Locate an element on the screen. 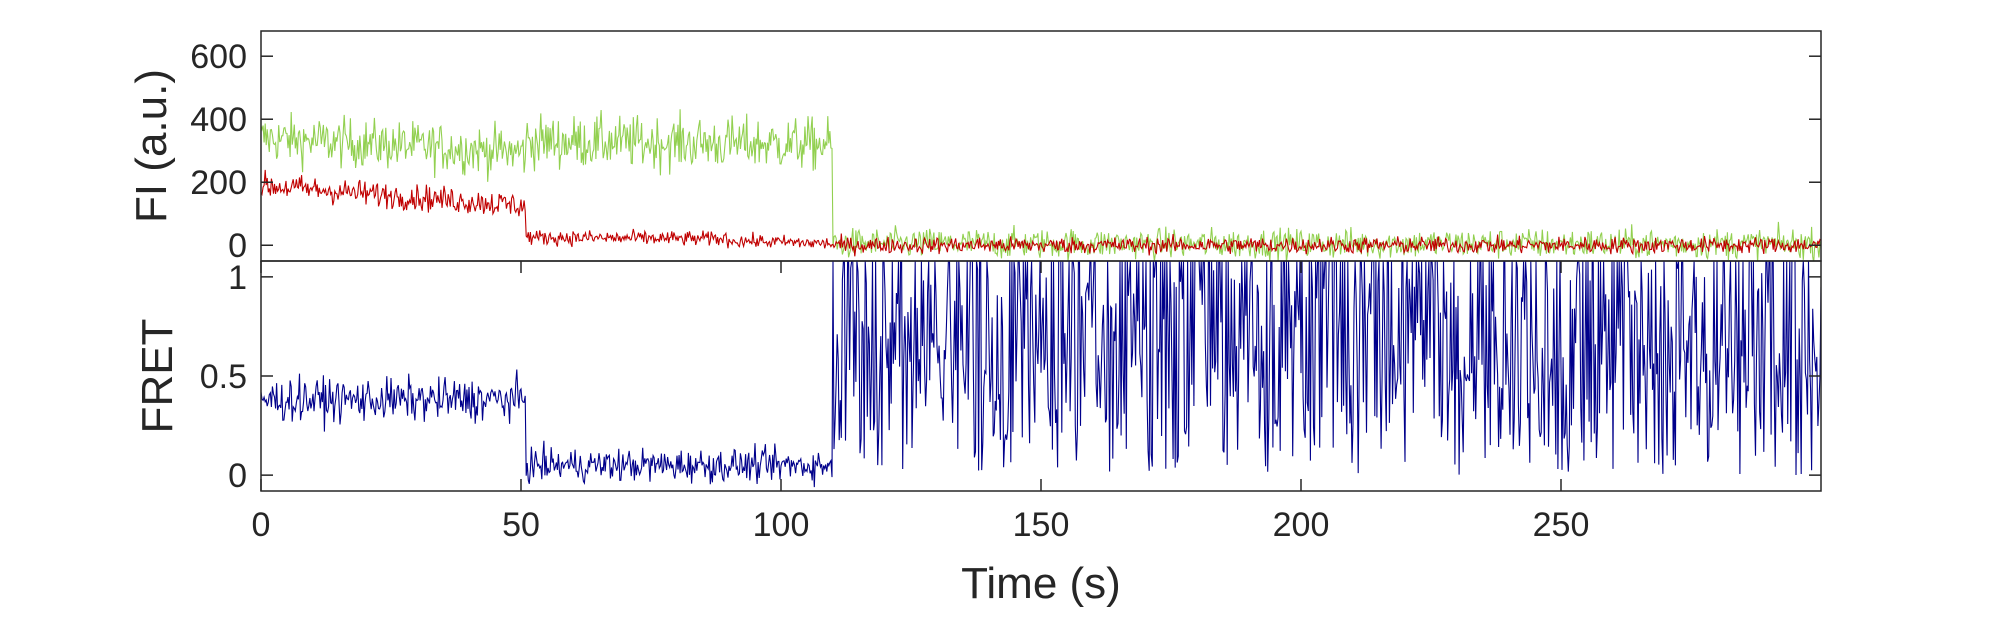  y-tick-label: 1 is located at coordinates (237, 278).